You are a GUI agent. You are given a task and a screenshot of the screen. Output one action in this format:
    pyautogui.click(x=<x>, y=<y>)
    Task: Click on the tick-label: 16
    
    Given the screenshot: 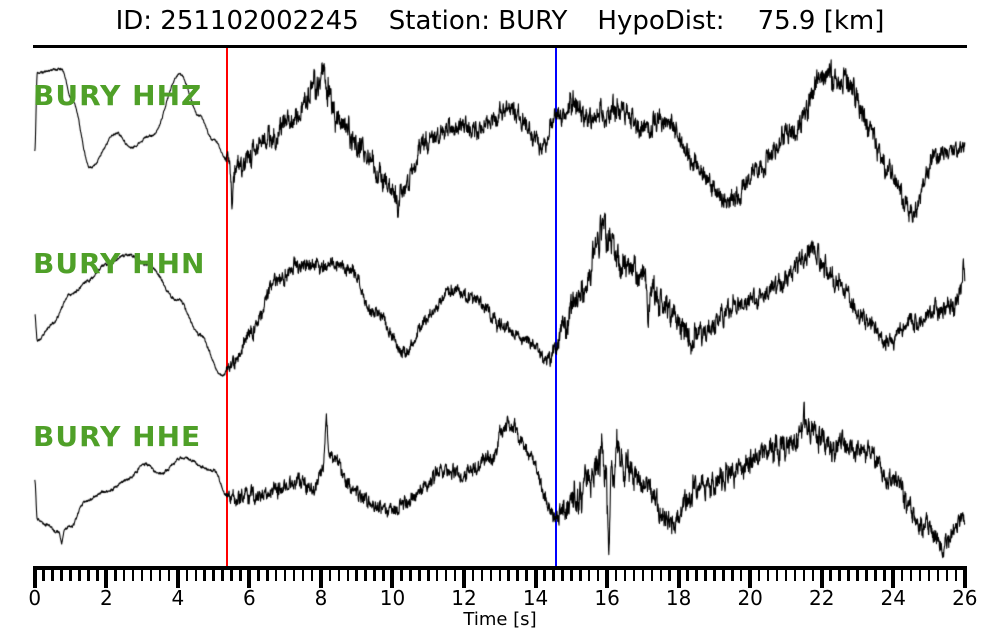 What is the action you would take?
    pyautogui.click(x=607, y=598)
    